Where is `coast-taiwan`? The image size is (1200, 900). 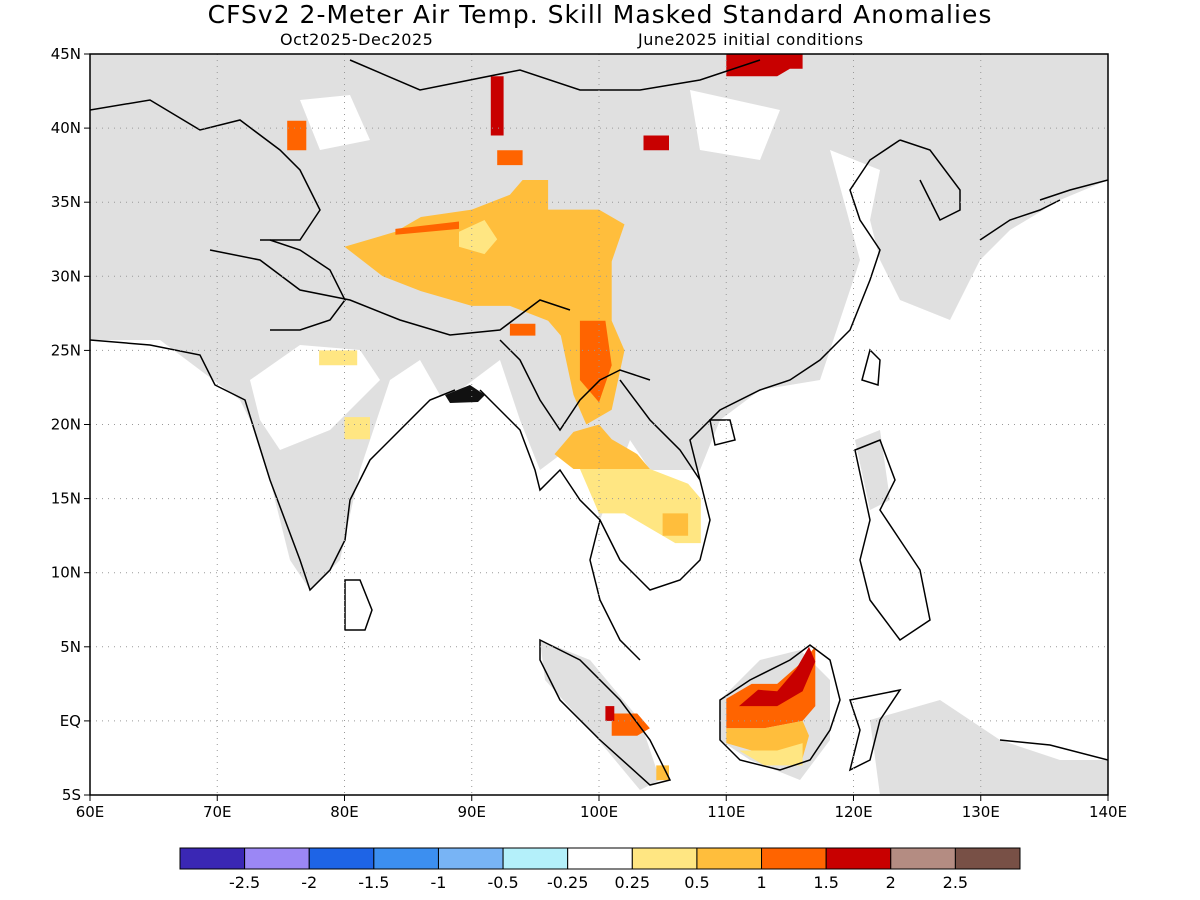 coast-taiwan is located at coordinates (871, 367).